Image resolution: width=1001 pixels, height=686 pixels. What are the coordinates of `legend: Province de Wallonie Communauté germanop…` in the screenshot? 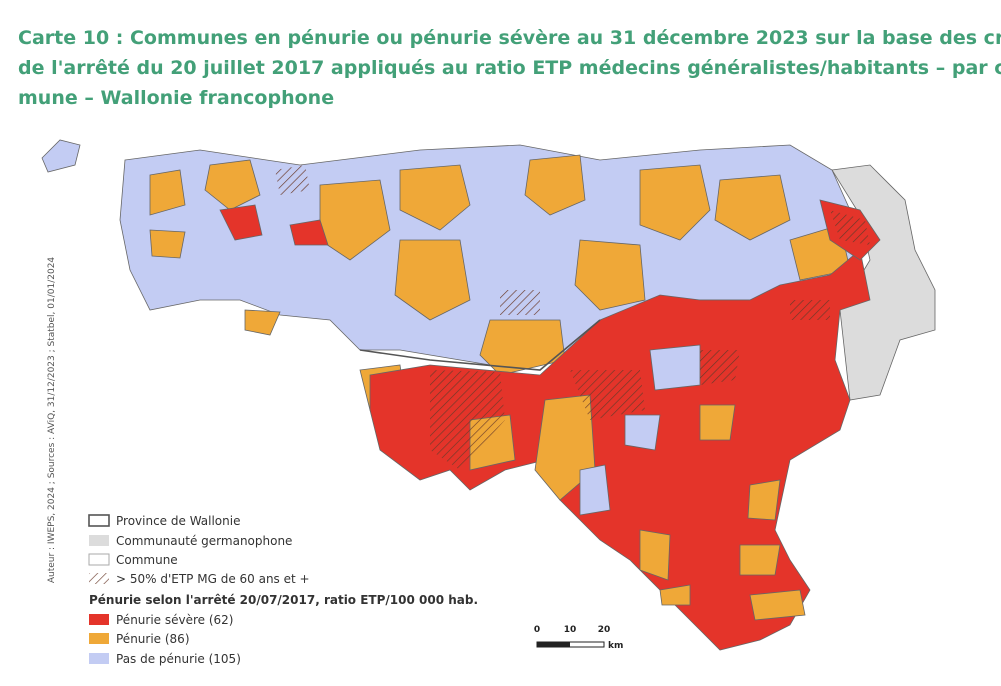 It's located at (283, 590).